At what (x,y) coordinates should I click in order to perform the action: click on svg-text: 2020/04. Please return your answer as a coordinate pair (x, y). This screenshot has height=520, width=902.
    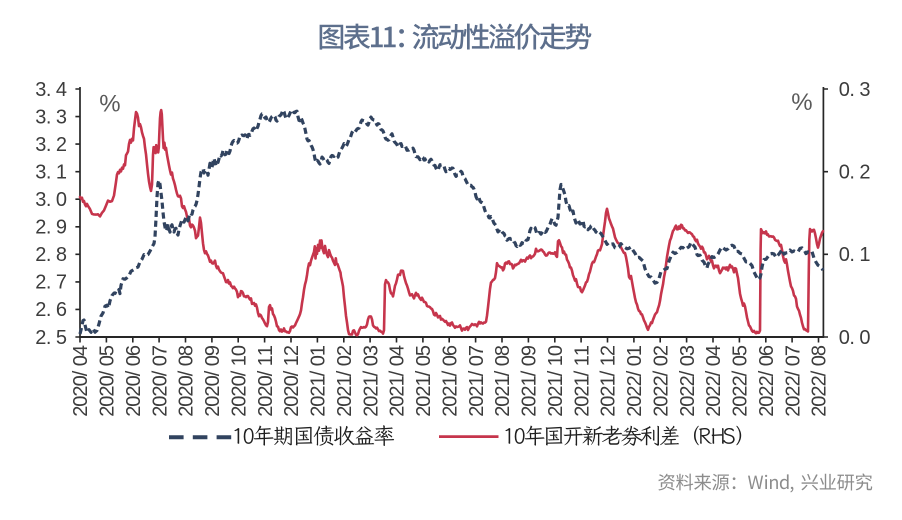
    Looking at the image, I should click on (81, 381).